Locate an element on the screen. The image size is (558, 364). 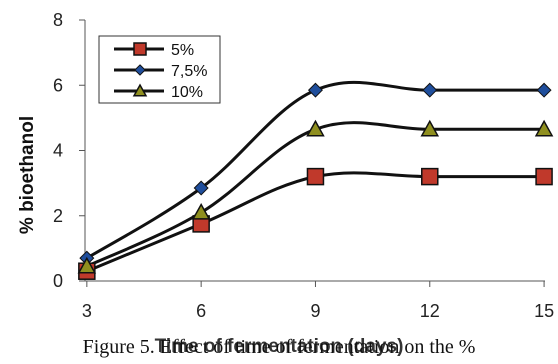
x-tick-label: 12 is located at coordinates (430, 311).